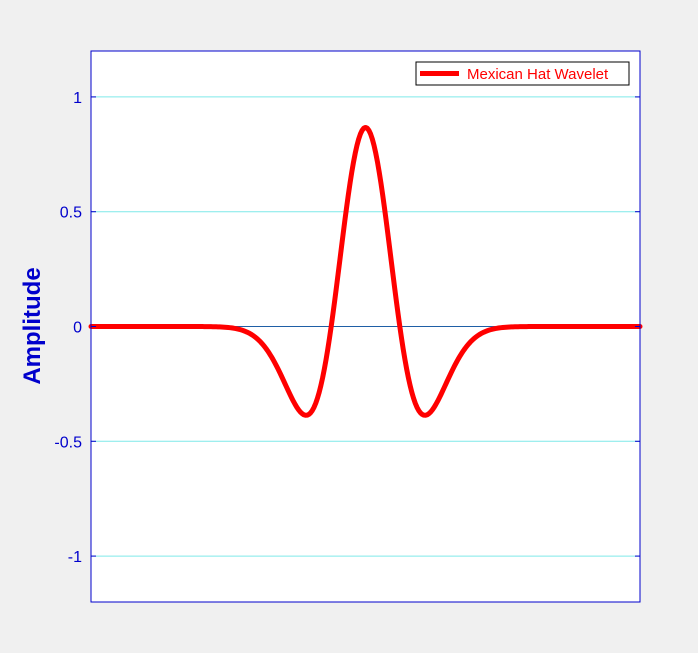 The width and height of the screenshot is (698, 653). What do you see at coordinates (71, 213) in the screenshot?
I see `y-tick-label: 0.5` at bounding box center [71, 213].